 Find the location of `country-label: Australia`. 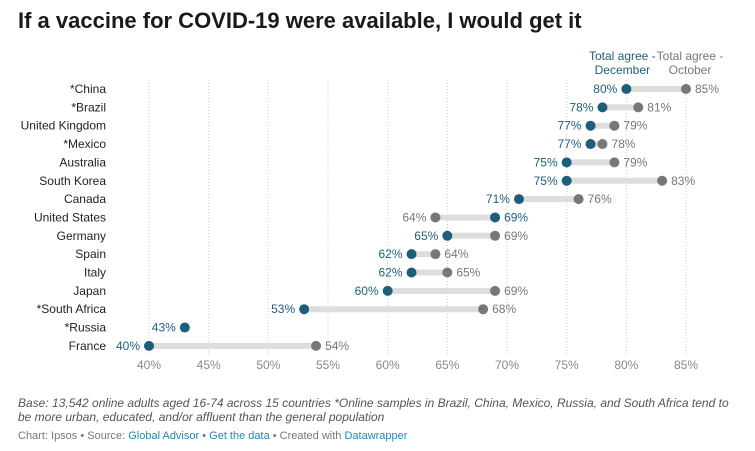

country-label: Australia is located at coordinates (82, 162).